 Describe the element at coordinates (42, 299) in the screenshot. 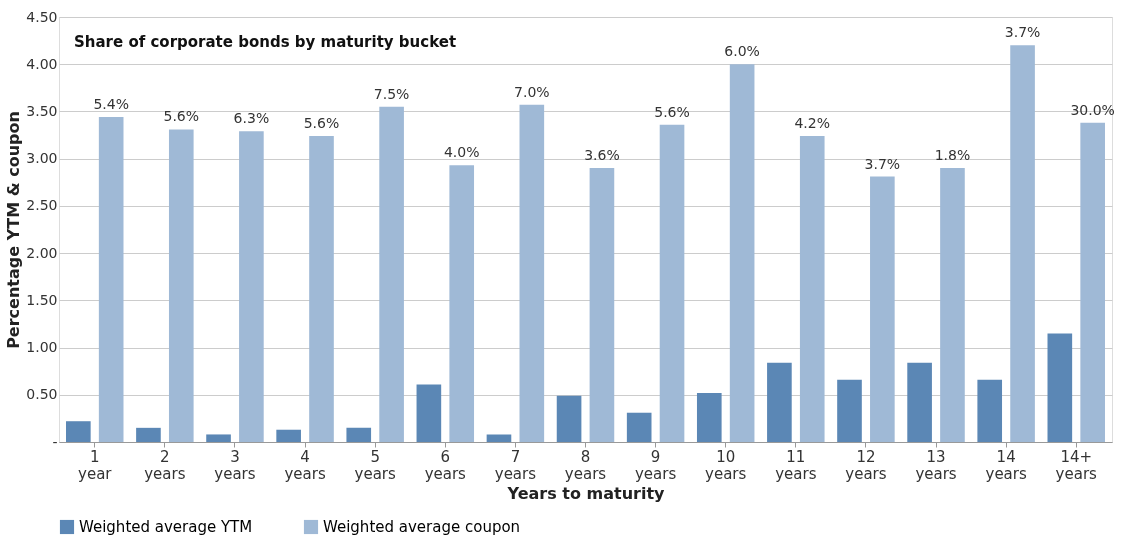

I see `y-tick-label: 1.50` at that location.